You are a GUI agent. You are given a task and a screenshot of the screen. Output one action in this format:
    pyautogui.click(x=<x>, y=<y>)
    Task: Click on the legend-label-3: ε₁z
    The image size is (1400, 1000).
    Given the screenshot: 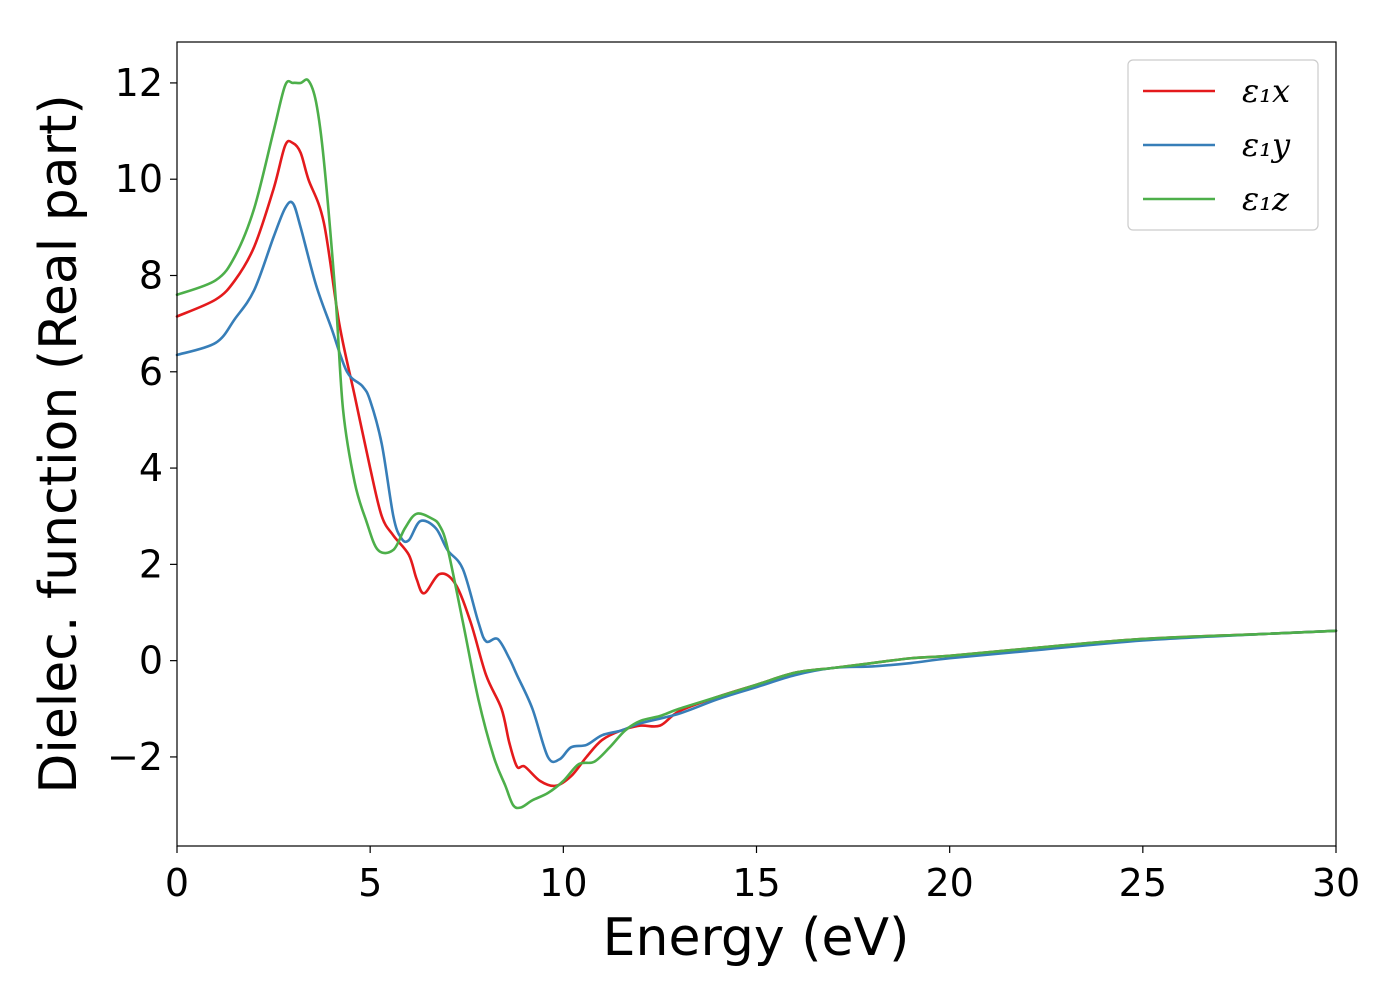 What is the action you would take?
    pyautogui.click(x=1266, y=199)
    